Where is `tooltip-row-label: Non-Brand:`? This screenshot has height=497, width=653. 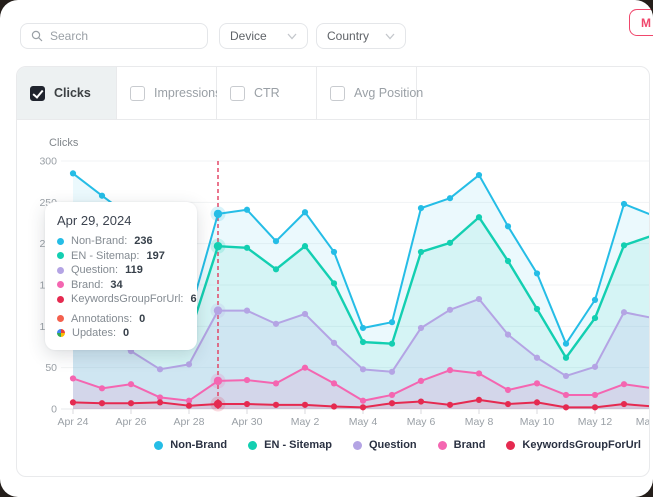
tooltip-row-label: Non-Brand: is located at coordinates (99, 241).